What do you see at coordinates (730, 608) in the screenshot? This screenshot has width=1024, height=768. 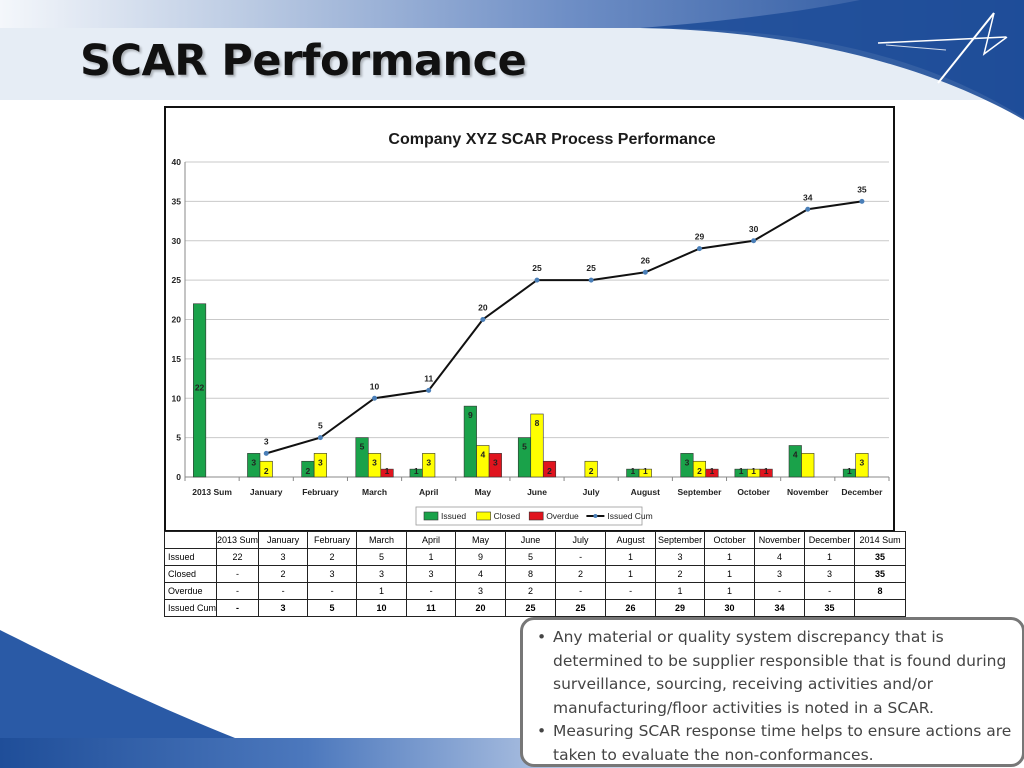 I see `table-cell: 30` at bounding box center [730, 608].